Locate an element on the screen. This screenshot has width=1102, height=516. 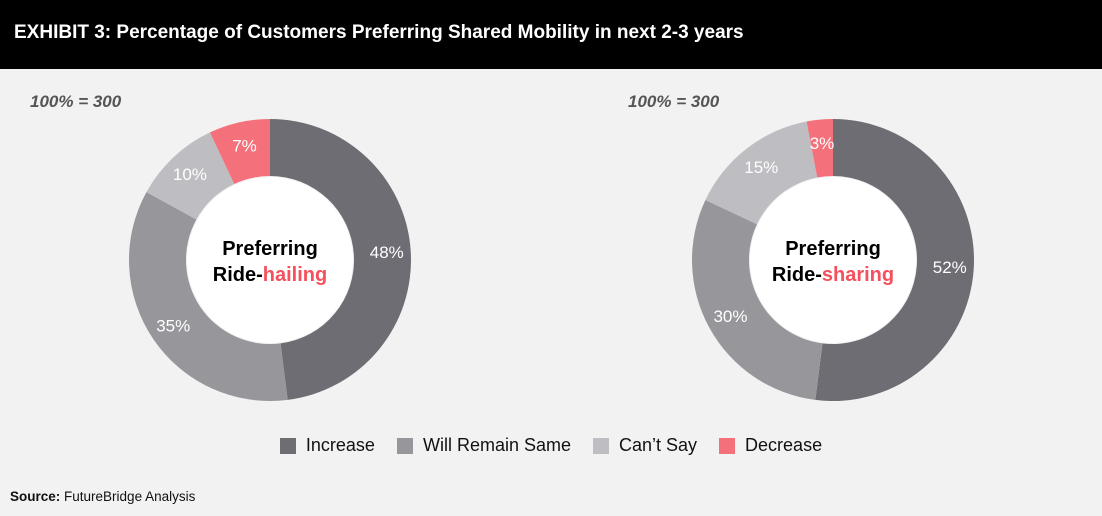
center-label-prefix-chart2: Ride- is located at coordinates (797, 275).